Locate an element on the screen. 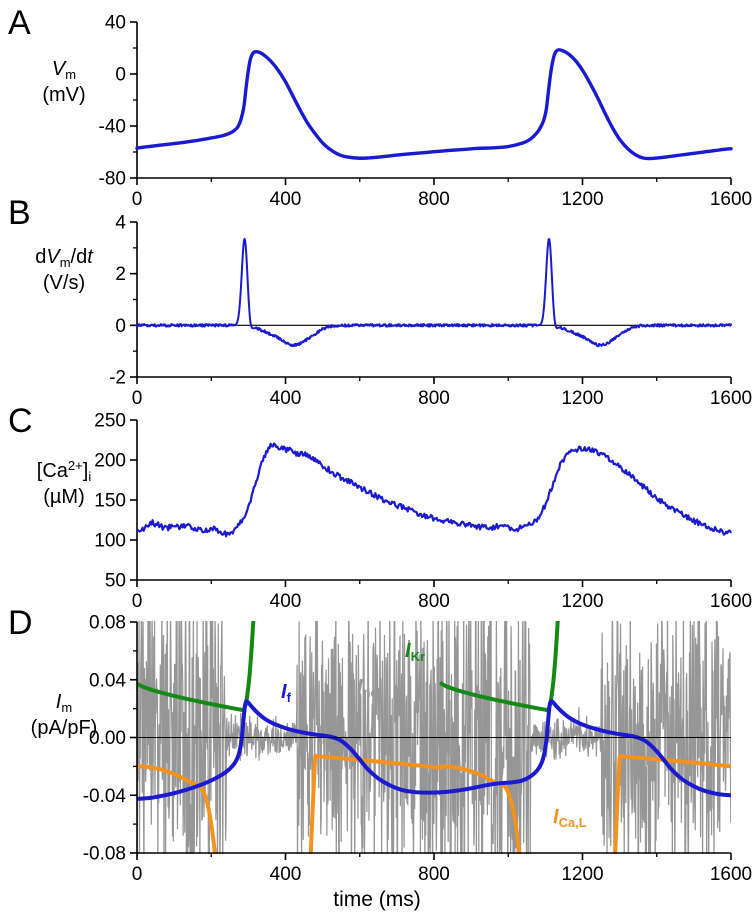 This screenshot has width=754, height=923. panel-b-ylabel-v: V is located at coordinates (53, 257).